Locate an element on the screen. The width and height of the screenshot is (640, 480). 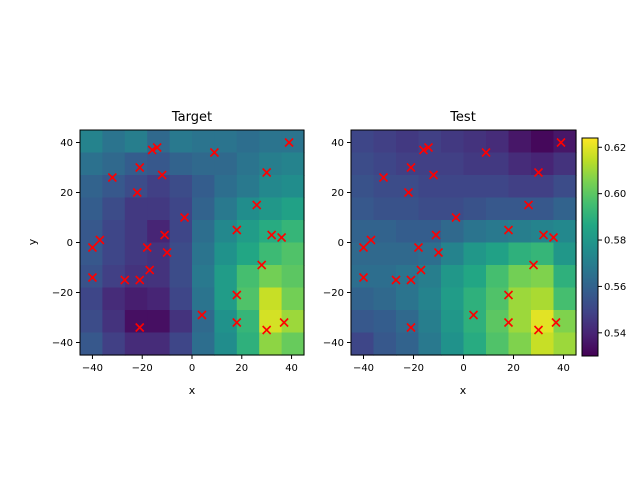
test-x-axis-label: x is located at coordinates (463, 390).